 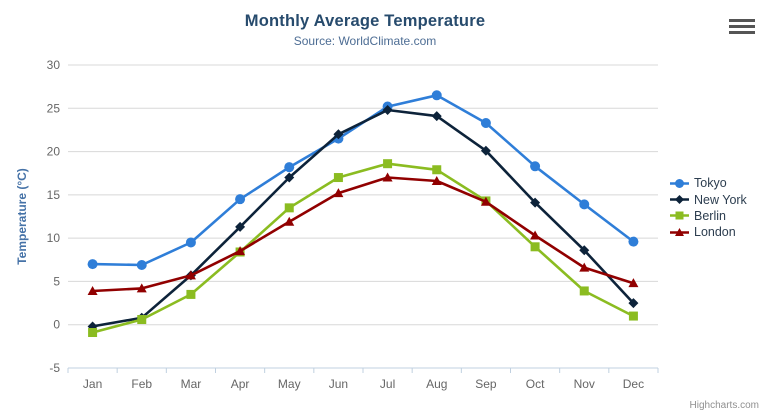 What do you see at coordinates (679, 231) in the screenshot?
I see `legend-triangle-icon` at bounding box center [679, 231].